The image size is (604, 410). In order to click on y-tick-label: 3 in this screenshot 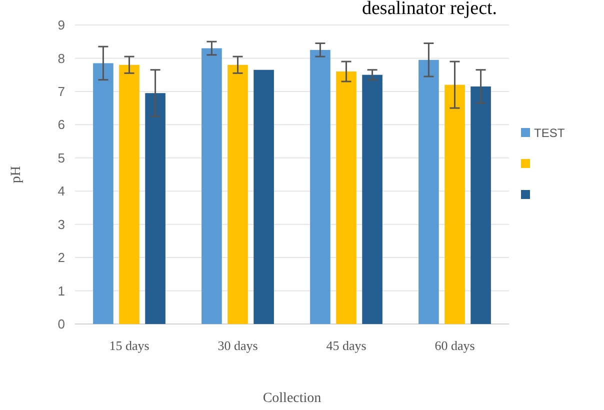, I will do `click(61, 224)`.